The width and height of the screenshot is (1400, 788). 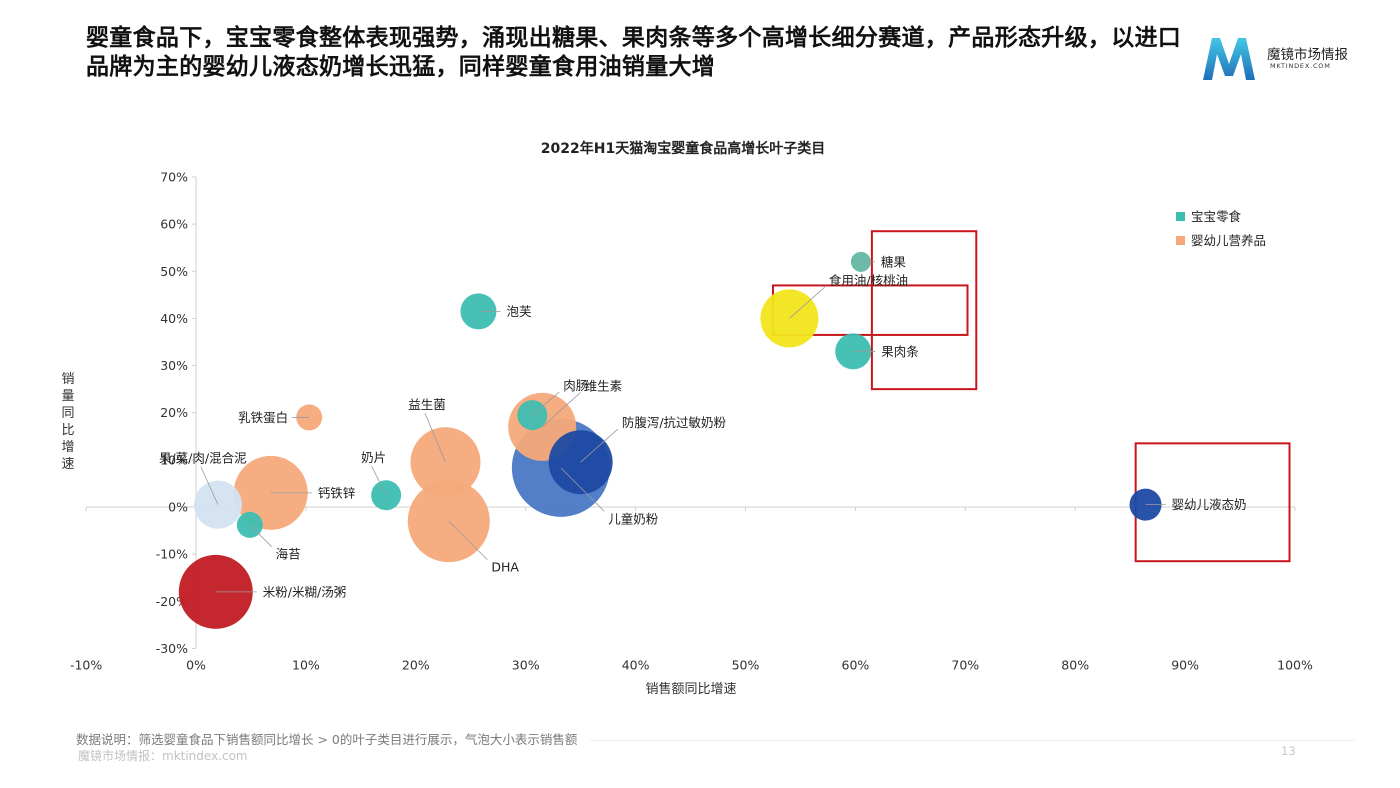 I want to click on y-tick-label: 40%, so click(x=174, y=318).